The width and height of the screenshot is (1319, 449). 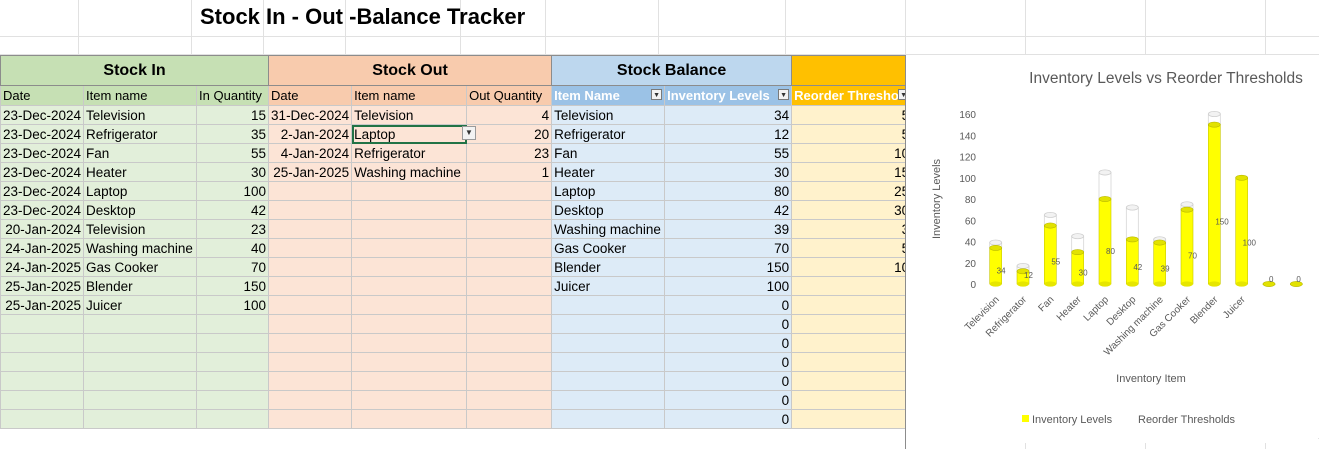 I want to click on cell-out-date: 2-Jan-2024, so click(x=310, y=134).